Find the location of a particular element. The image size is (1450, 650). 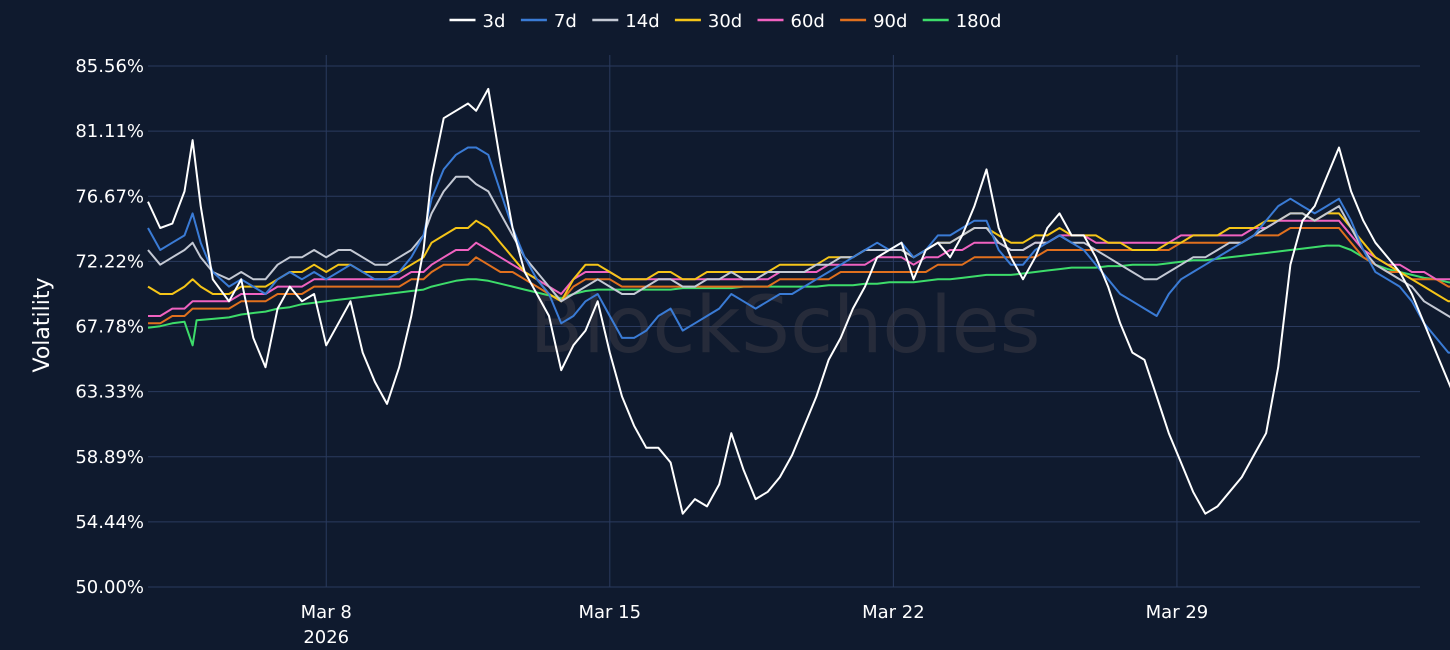

legend-item-60d: 60d is located at coordinates (791, 21).